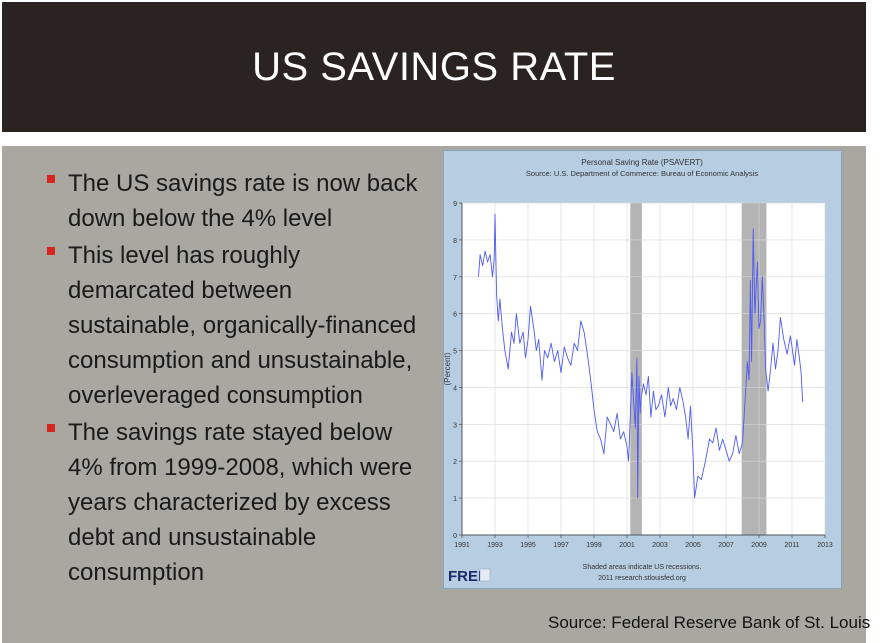 The image size is (882, 643). What do you see at coordinates (462, 545) in the screenshot?
I see `x-tick-label: 1991` at bounding box center [462, 545].